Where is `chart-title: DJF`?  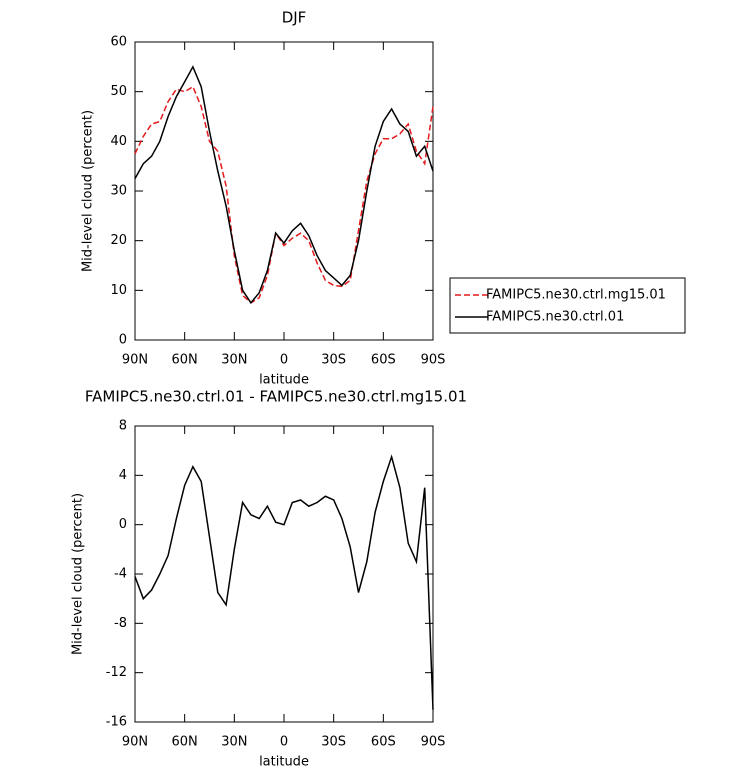
chart-title: DJF is located at coordinates (294, 18).